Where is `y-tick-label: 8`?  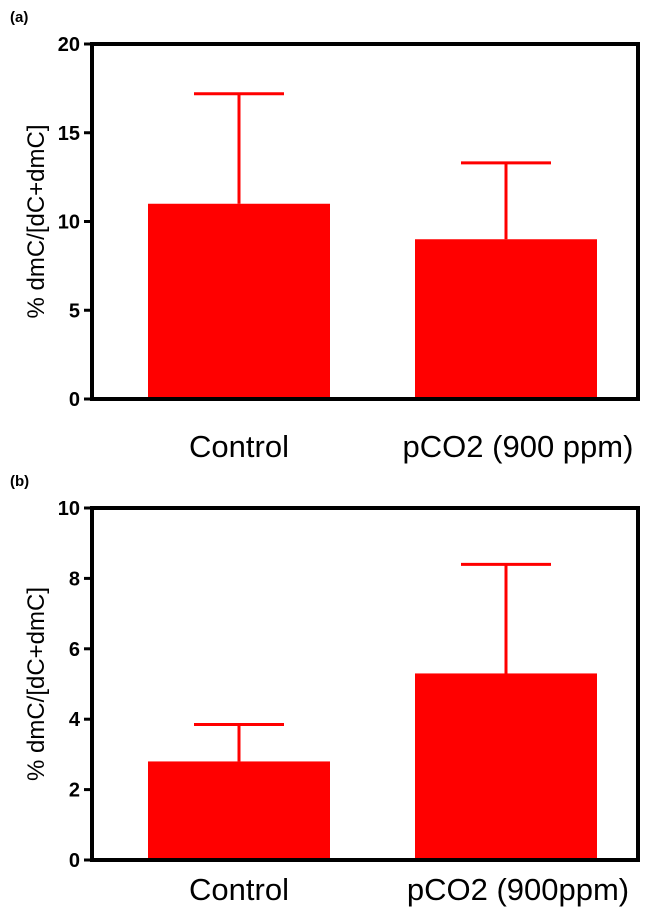 y-tick-label: 8 is located at coordinates (74, 579).